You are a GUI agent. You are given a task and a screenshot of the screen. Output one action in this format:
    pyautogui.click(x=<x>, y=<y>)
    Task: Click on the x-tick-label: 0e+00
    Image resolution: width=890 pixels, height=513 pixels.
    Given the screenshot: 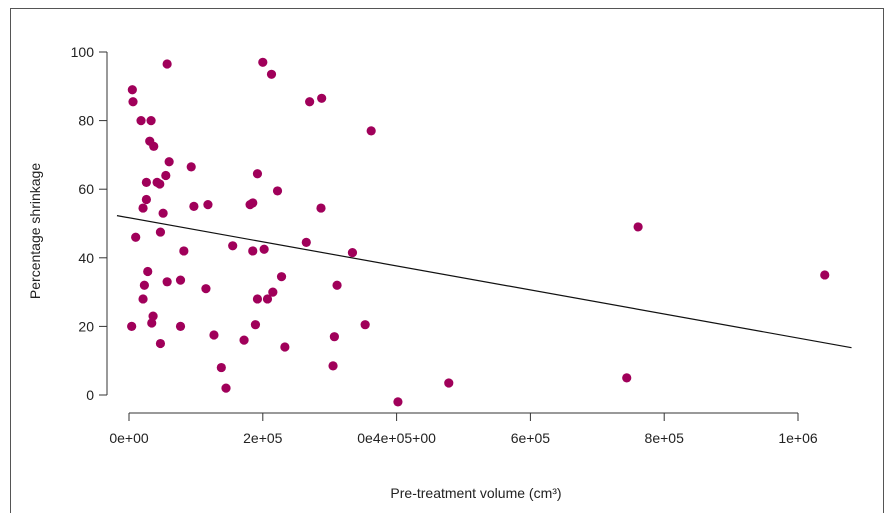 What is the action you would take?
    pyautogui.click(x=129, y=438)
    